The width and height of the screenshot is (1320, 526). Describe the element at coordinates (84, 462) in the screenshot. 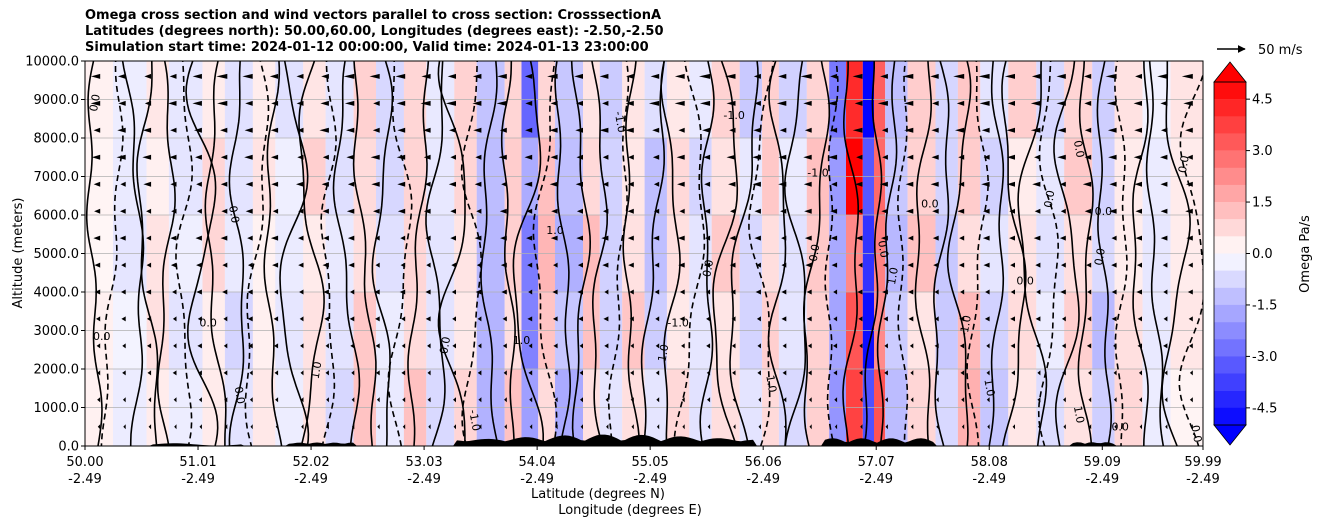

I see `x-tick-label-latitude: 50.00` at that location.